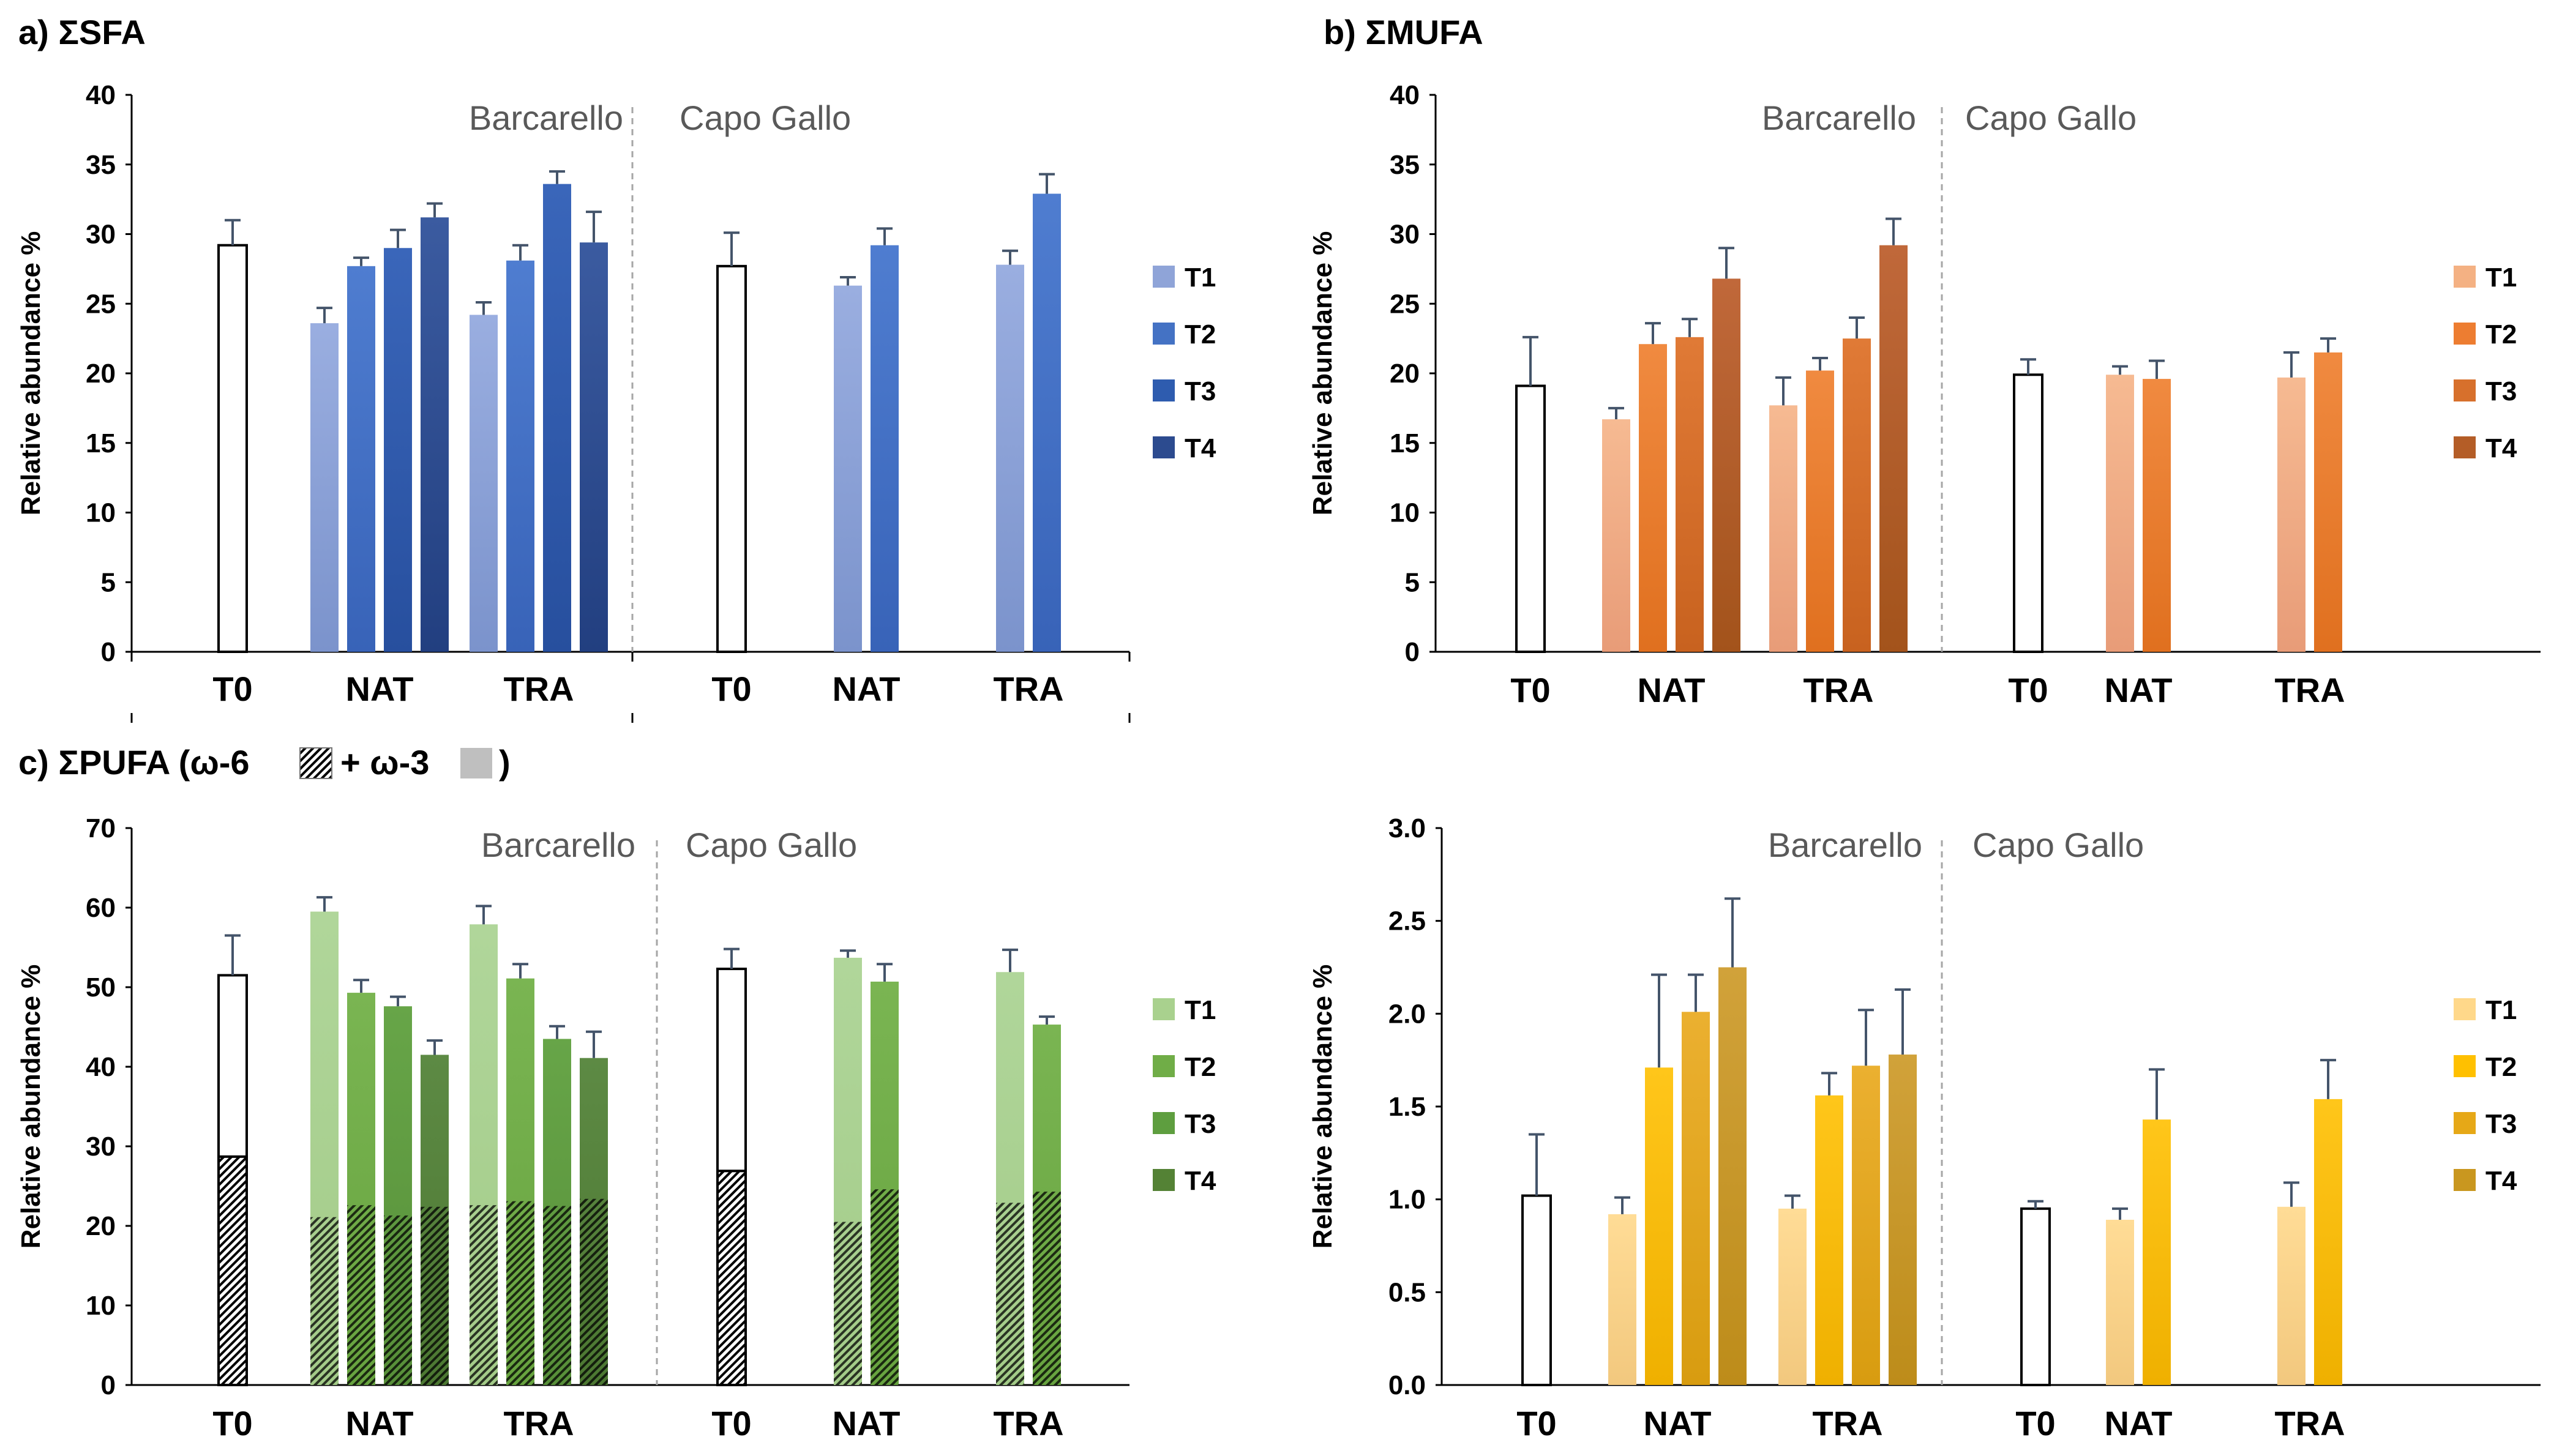 Image resolution: width=2562 pixels, height=1456 pixels. Describe the element at coordinates (1407, 1292) in the screenshot. I see `y-tick-label: 0.5` at that location.